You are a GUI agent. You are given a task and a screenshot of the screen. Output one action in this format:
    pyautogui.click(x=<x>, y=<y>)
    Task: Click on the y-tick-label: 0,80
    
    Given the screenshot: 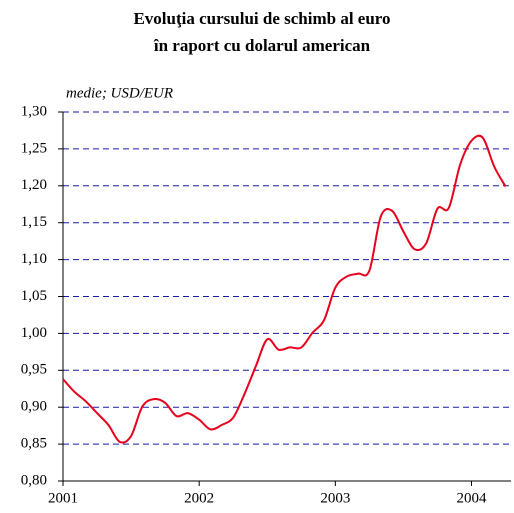 What is the action you would take?
    pyautogui.click(x=34, y=480)
    